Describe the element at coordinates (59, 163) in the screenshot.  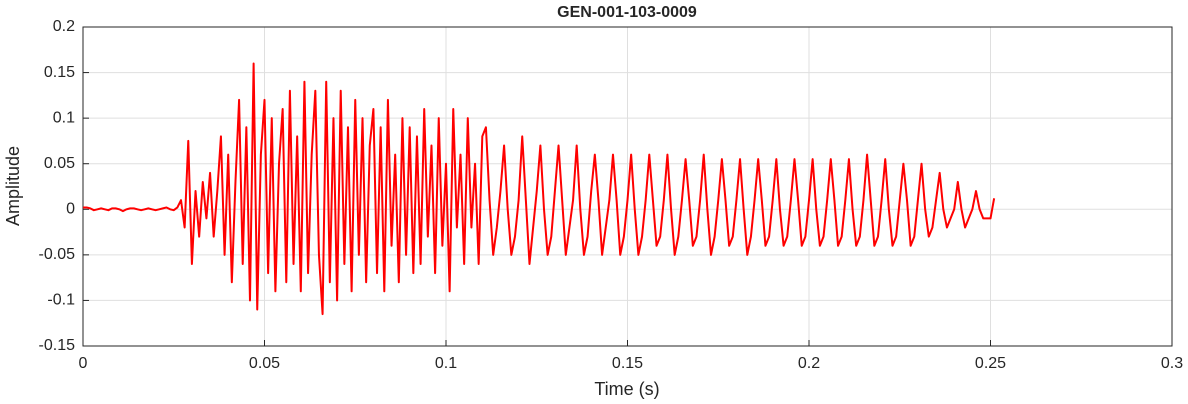
I see `y-tick-label: 0.05` at that location.